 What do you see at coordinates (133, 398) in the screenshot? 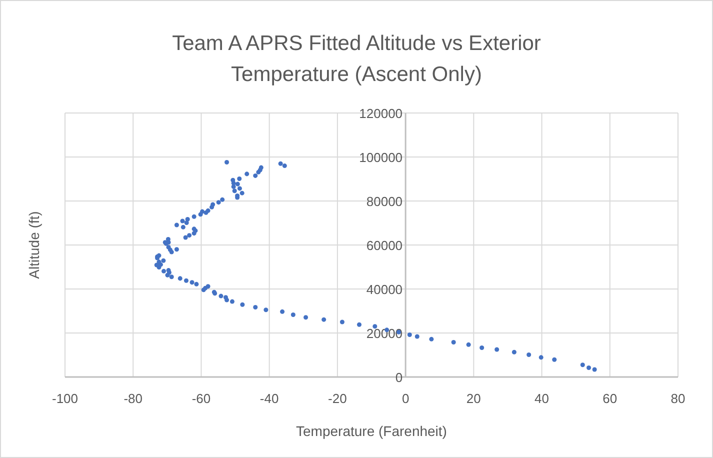
I see `x-tick-label: -80` at bounding box center [133, 398].